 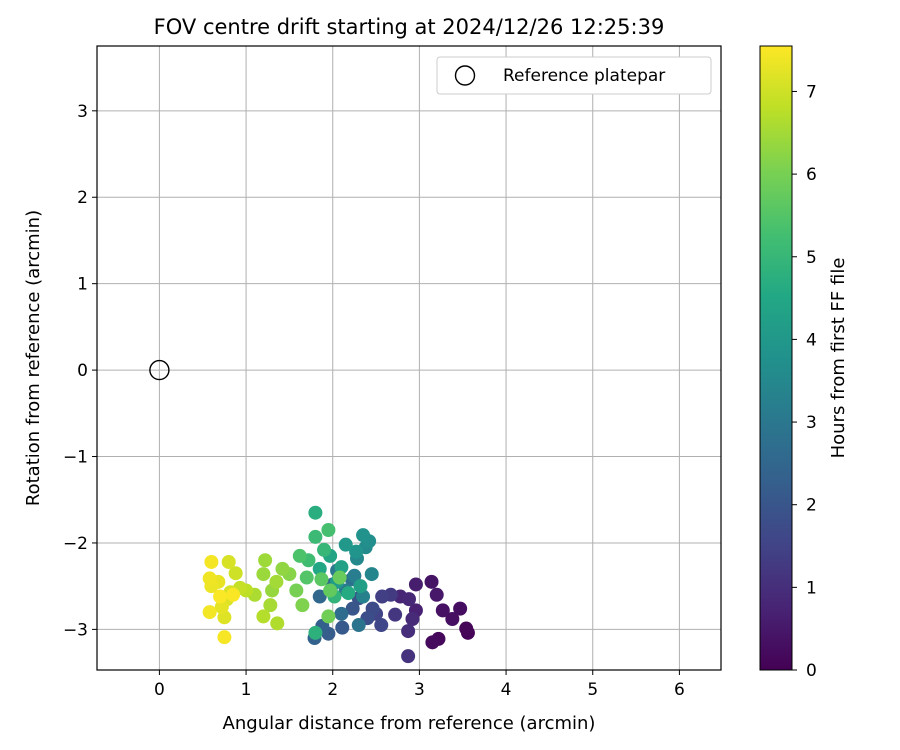 What do you see at coordinates (811, 92) in the screenshot?
I see `colorbar-tick-label: 7` at bounding box center [811, 92].